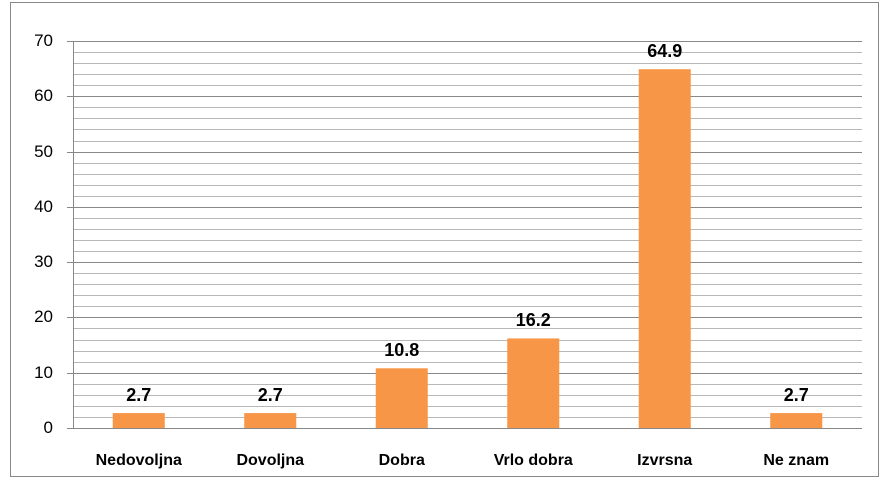  Describe the element at coordinates (43, 206) in the screenshot. I see `y-tick-label: 40` at that location.